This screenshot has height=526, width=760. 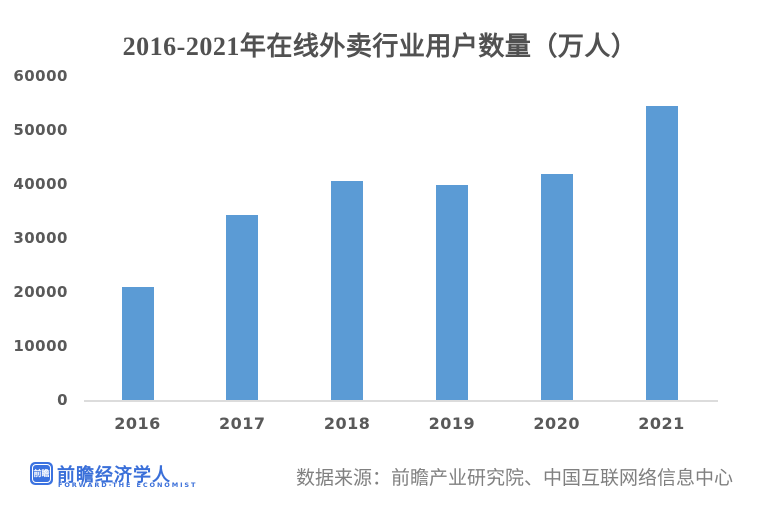 I want to click on y-tick-label: 30000, so click(x=40, y=238).